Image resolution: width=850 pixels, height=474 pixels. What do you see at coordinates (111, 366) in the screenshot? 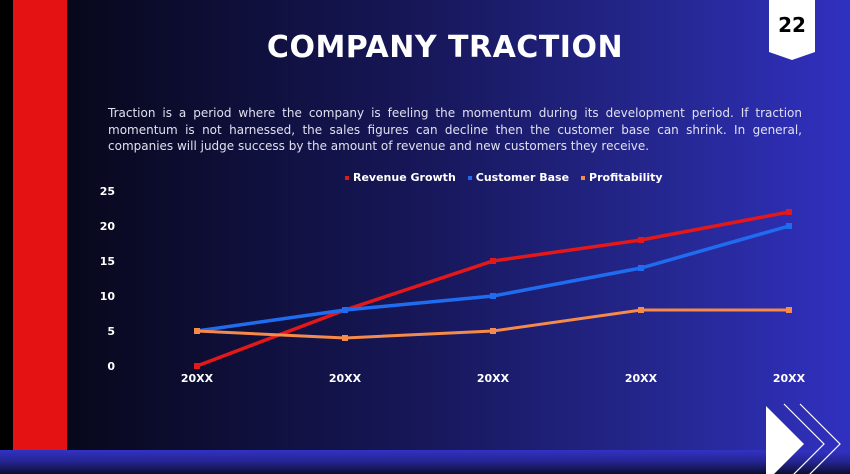
I see `y-tick-0: 0` at bounding box center [111, 366].